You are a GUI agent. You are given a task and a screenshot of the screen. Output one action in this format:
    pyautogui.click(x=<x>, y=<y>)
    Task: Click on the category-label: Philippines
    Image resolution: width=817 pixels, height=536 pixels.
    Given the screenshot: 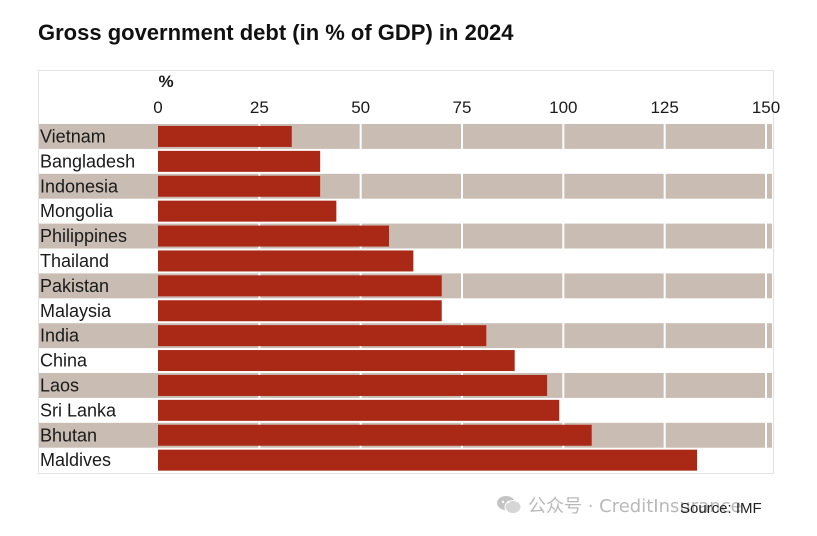 What is the action you would take?
    pyautogui.click(x=83, y=236)
    